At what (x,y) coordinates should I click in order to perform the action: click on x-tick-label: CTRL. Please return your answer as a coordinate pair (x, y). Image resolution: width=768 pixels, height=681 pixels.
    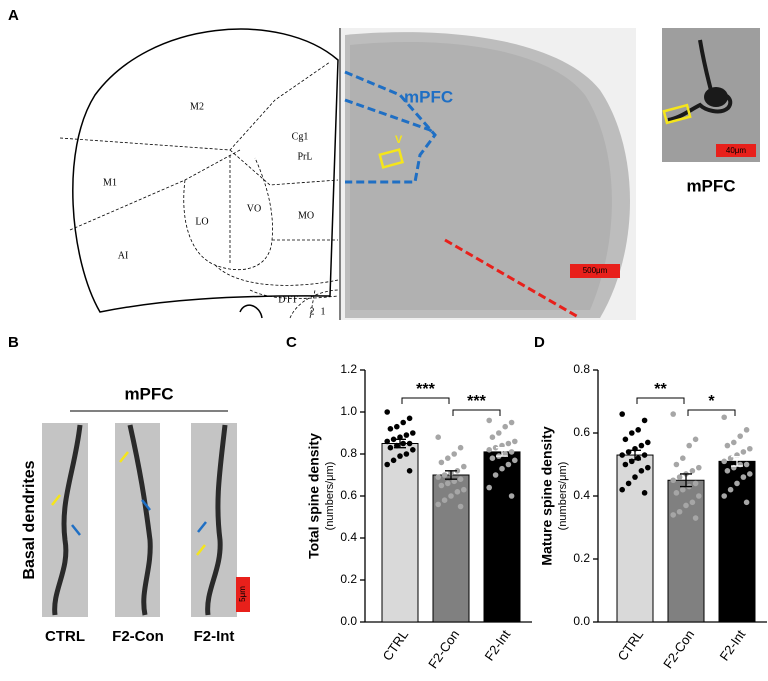
    Looking at the image, I should click on (631, 645).